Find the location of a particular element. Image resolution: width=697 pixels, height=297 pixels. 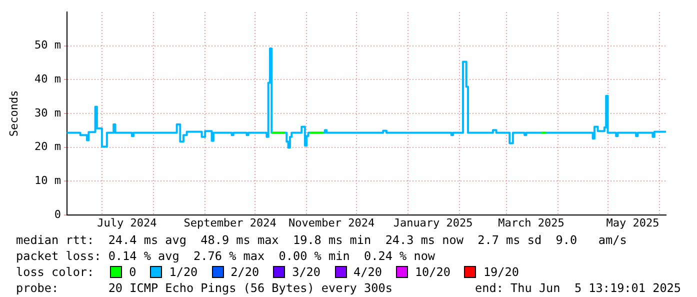

x-tick-label: March 2025 is located at coordinates (531, 223).